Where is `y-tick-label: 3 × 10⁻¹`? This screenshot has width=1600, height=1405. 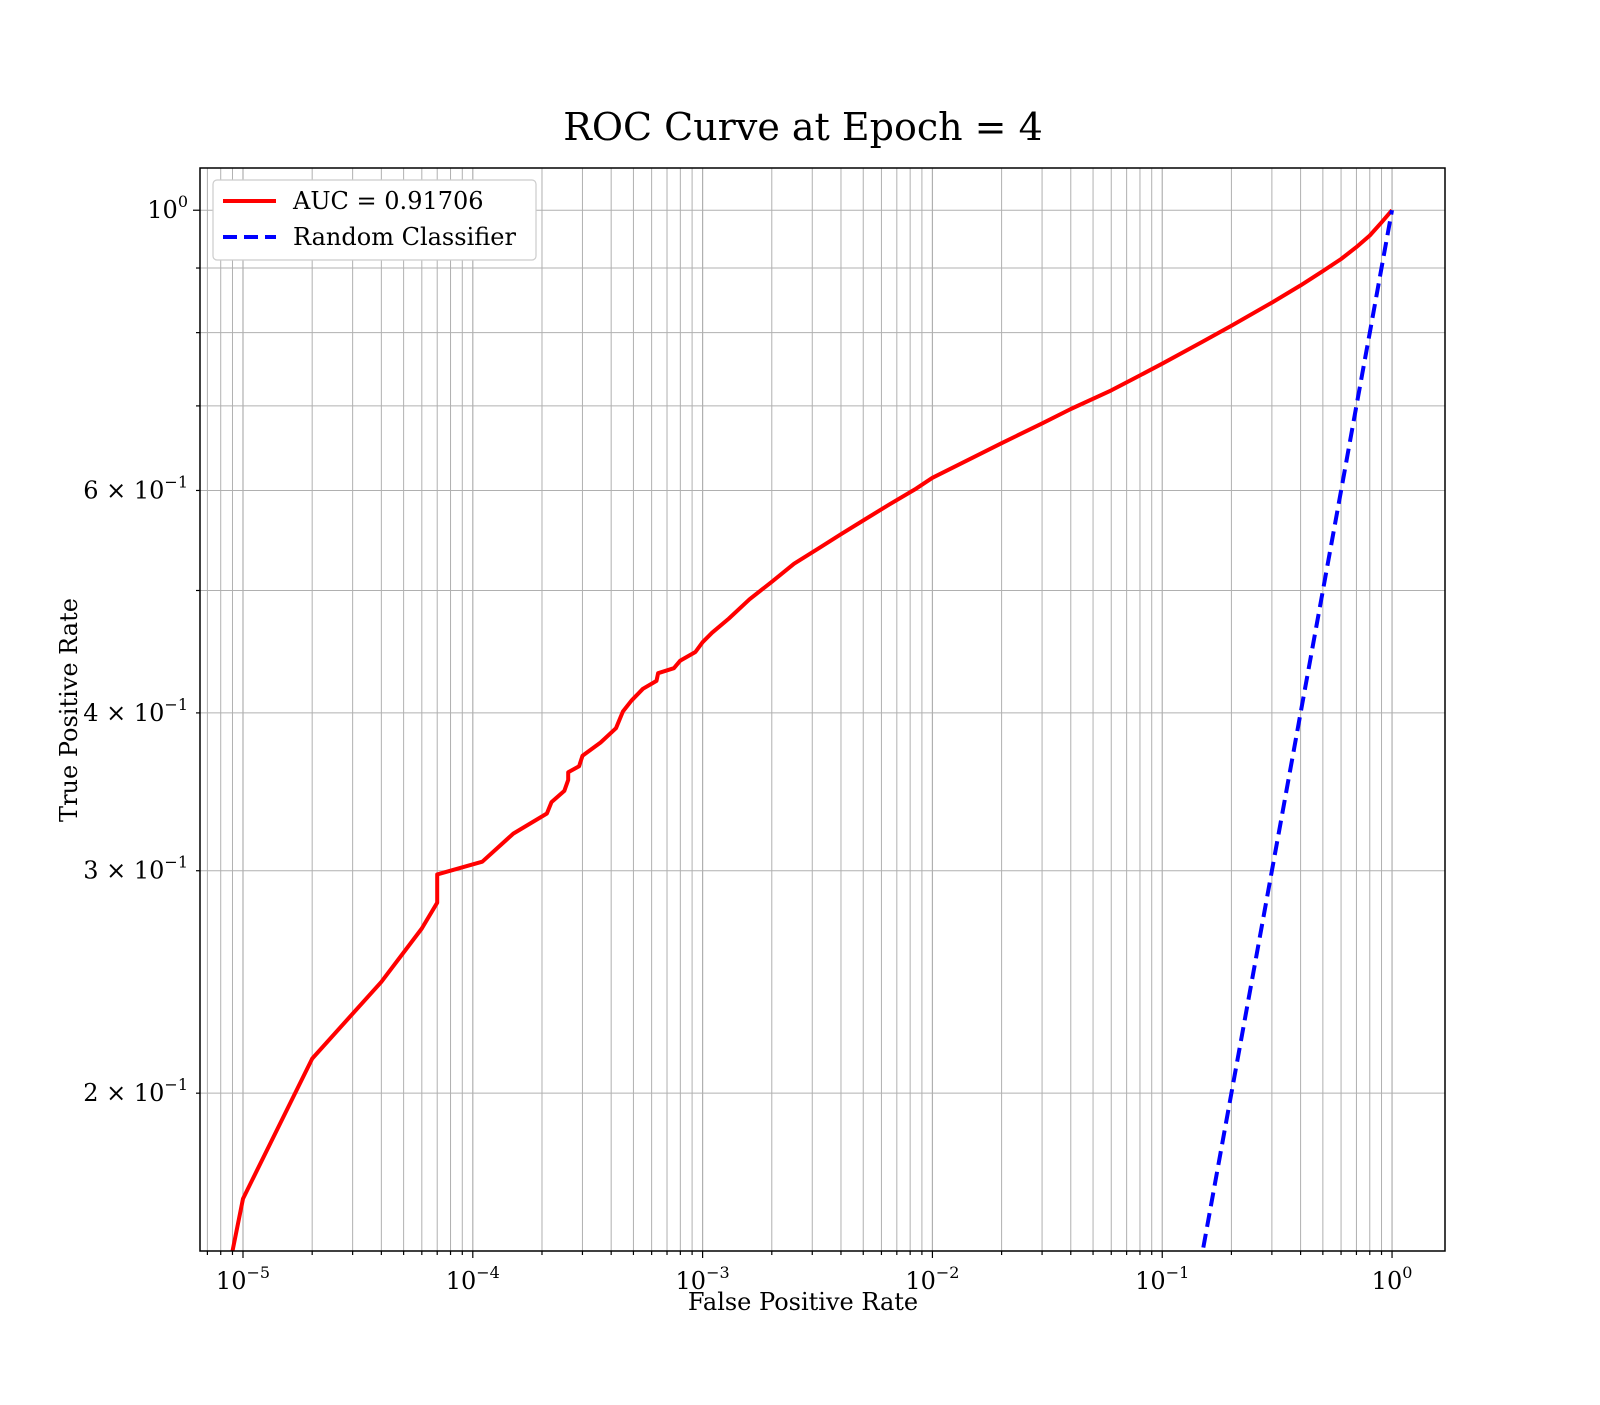 y-tick-label: 3 × 10⁻¹ is located at coordinates (135, 869).